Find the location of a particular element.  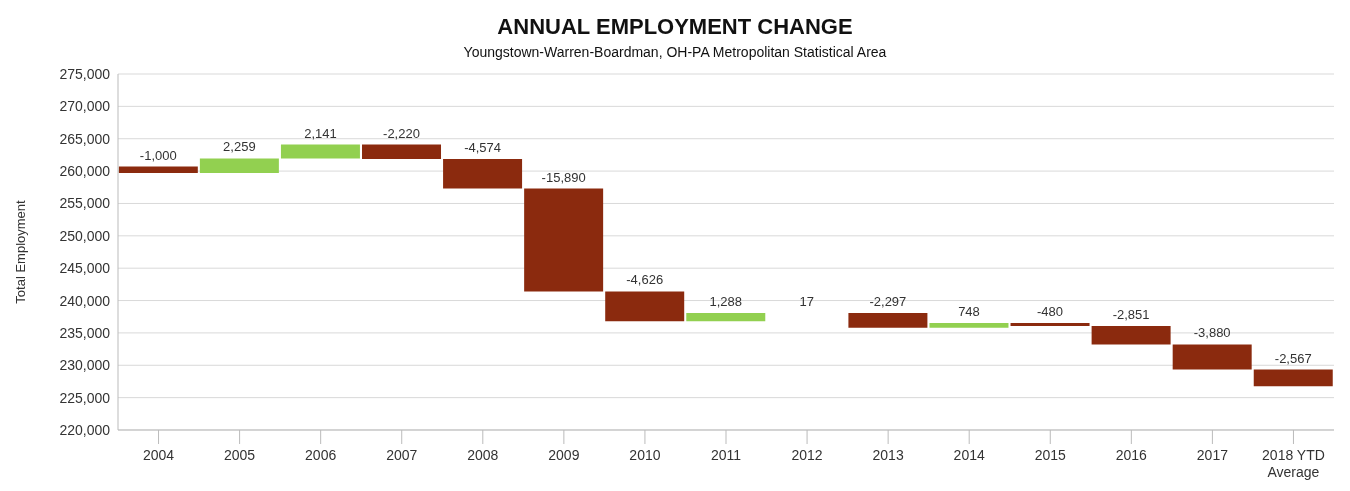

x-tick-label: 2018 YTD Average is located at coordinates (1293, 463).